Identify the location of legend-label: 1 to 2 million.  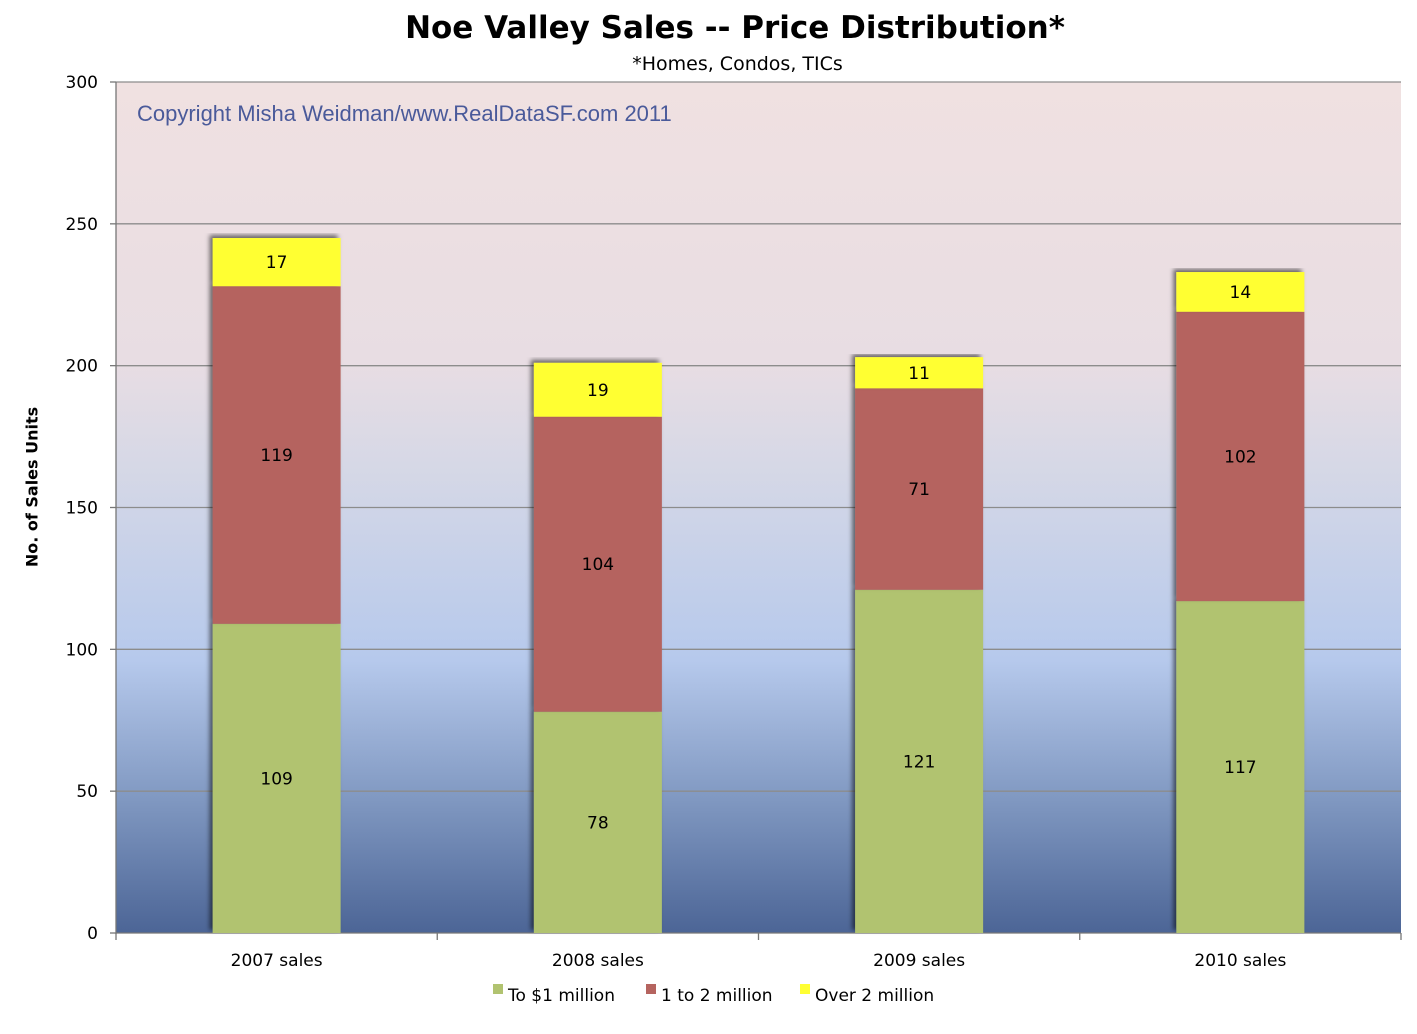
(717, 996).